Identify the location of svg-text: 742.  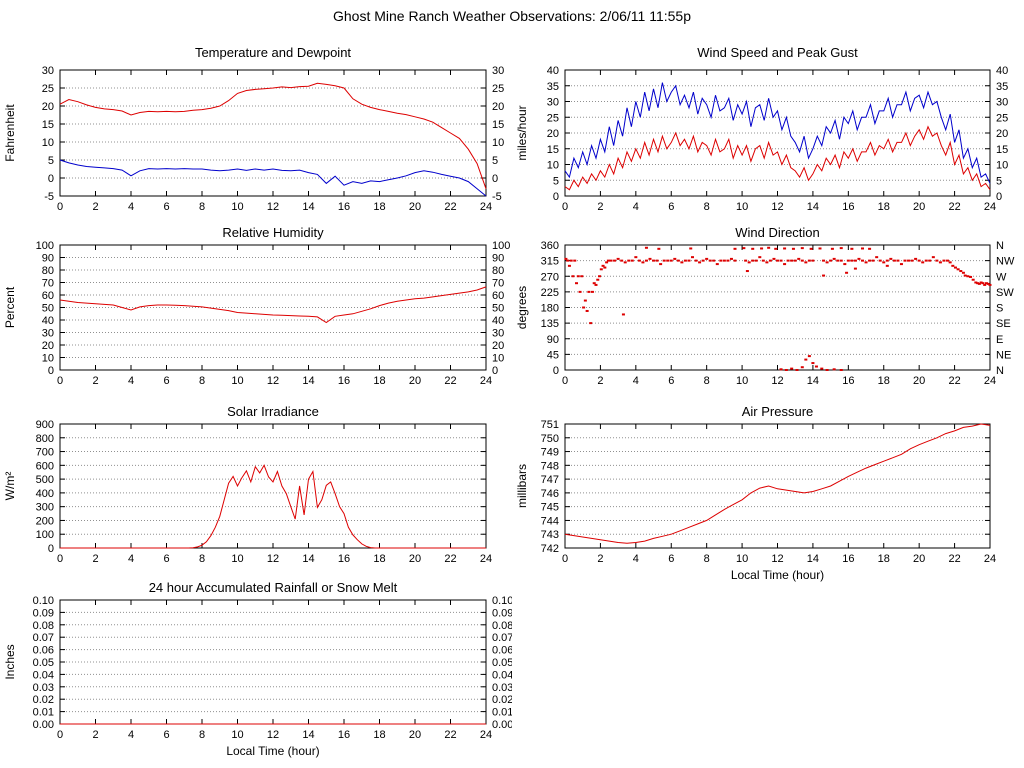
(550, 549).